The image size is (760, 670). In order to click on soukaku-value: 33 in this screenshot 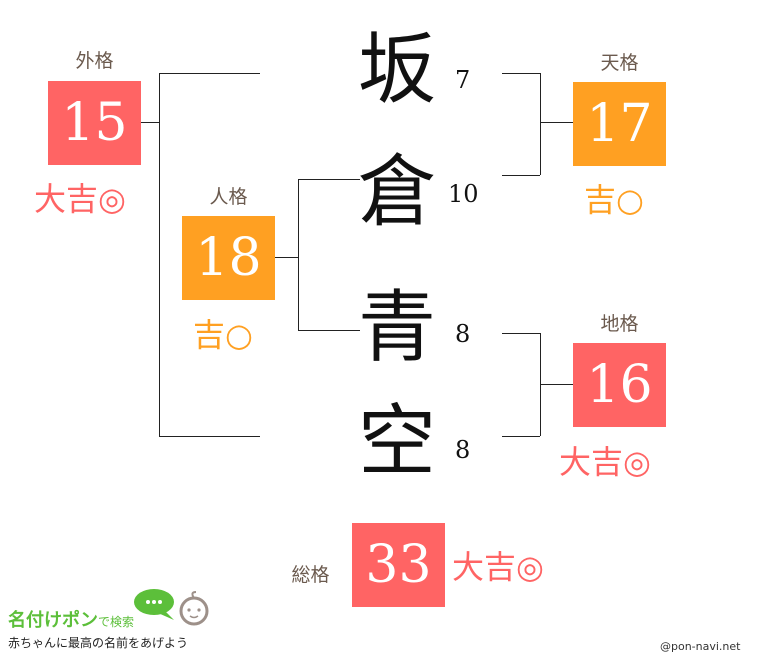, I will do `click(398, 565)`.